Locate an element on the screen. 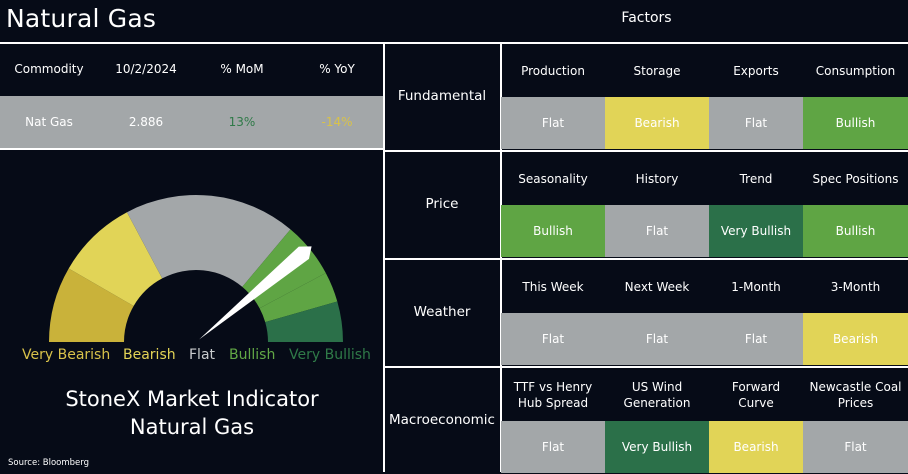 Image resolution: width=908 pixels, height=474 pixels. indicator-title: StoneX Market Indicator Natural Gas is located at coordinates (192, 413).